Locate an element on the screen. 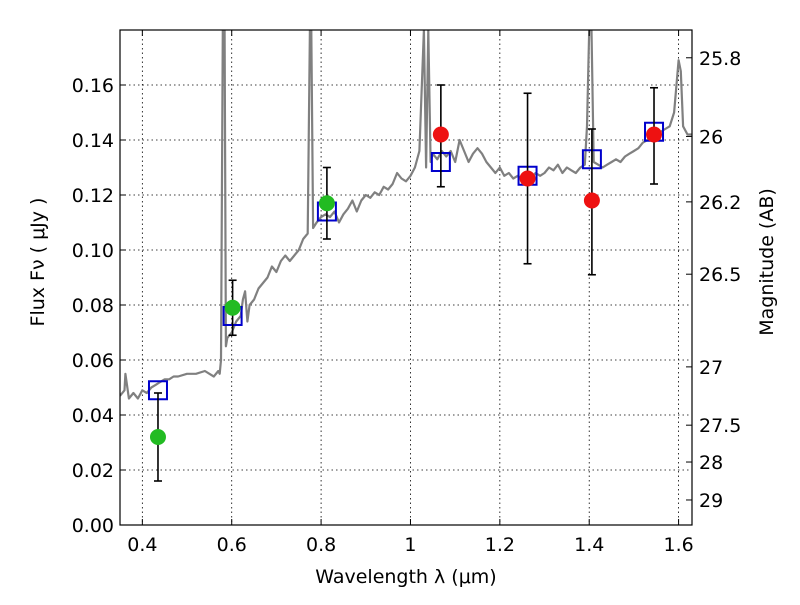  x-tick-label: 0.4 is located at coordinates (142, 545).